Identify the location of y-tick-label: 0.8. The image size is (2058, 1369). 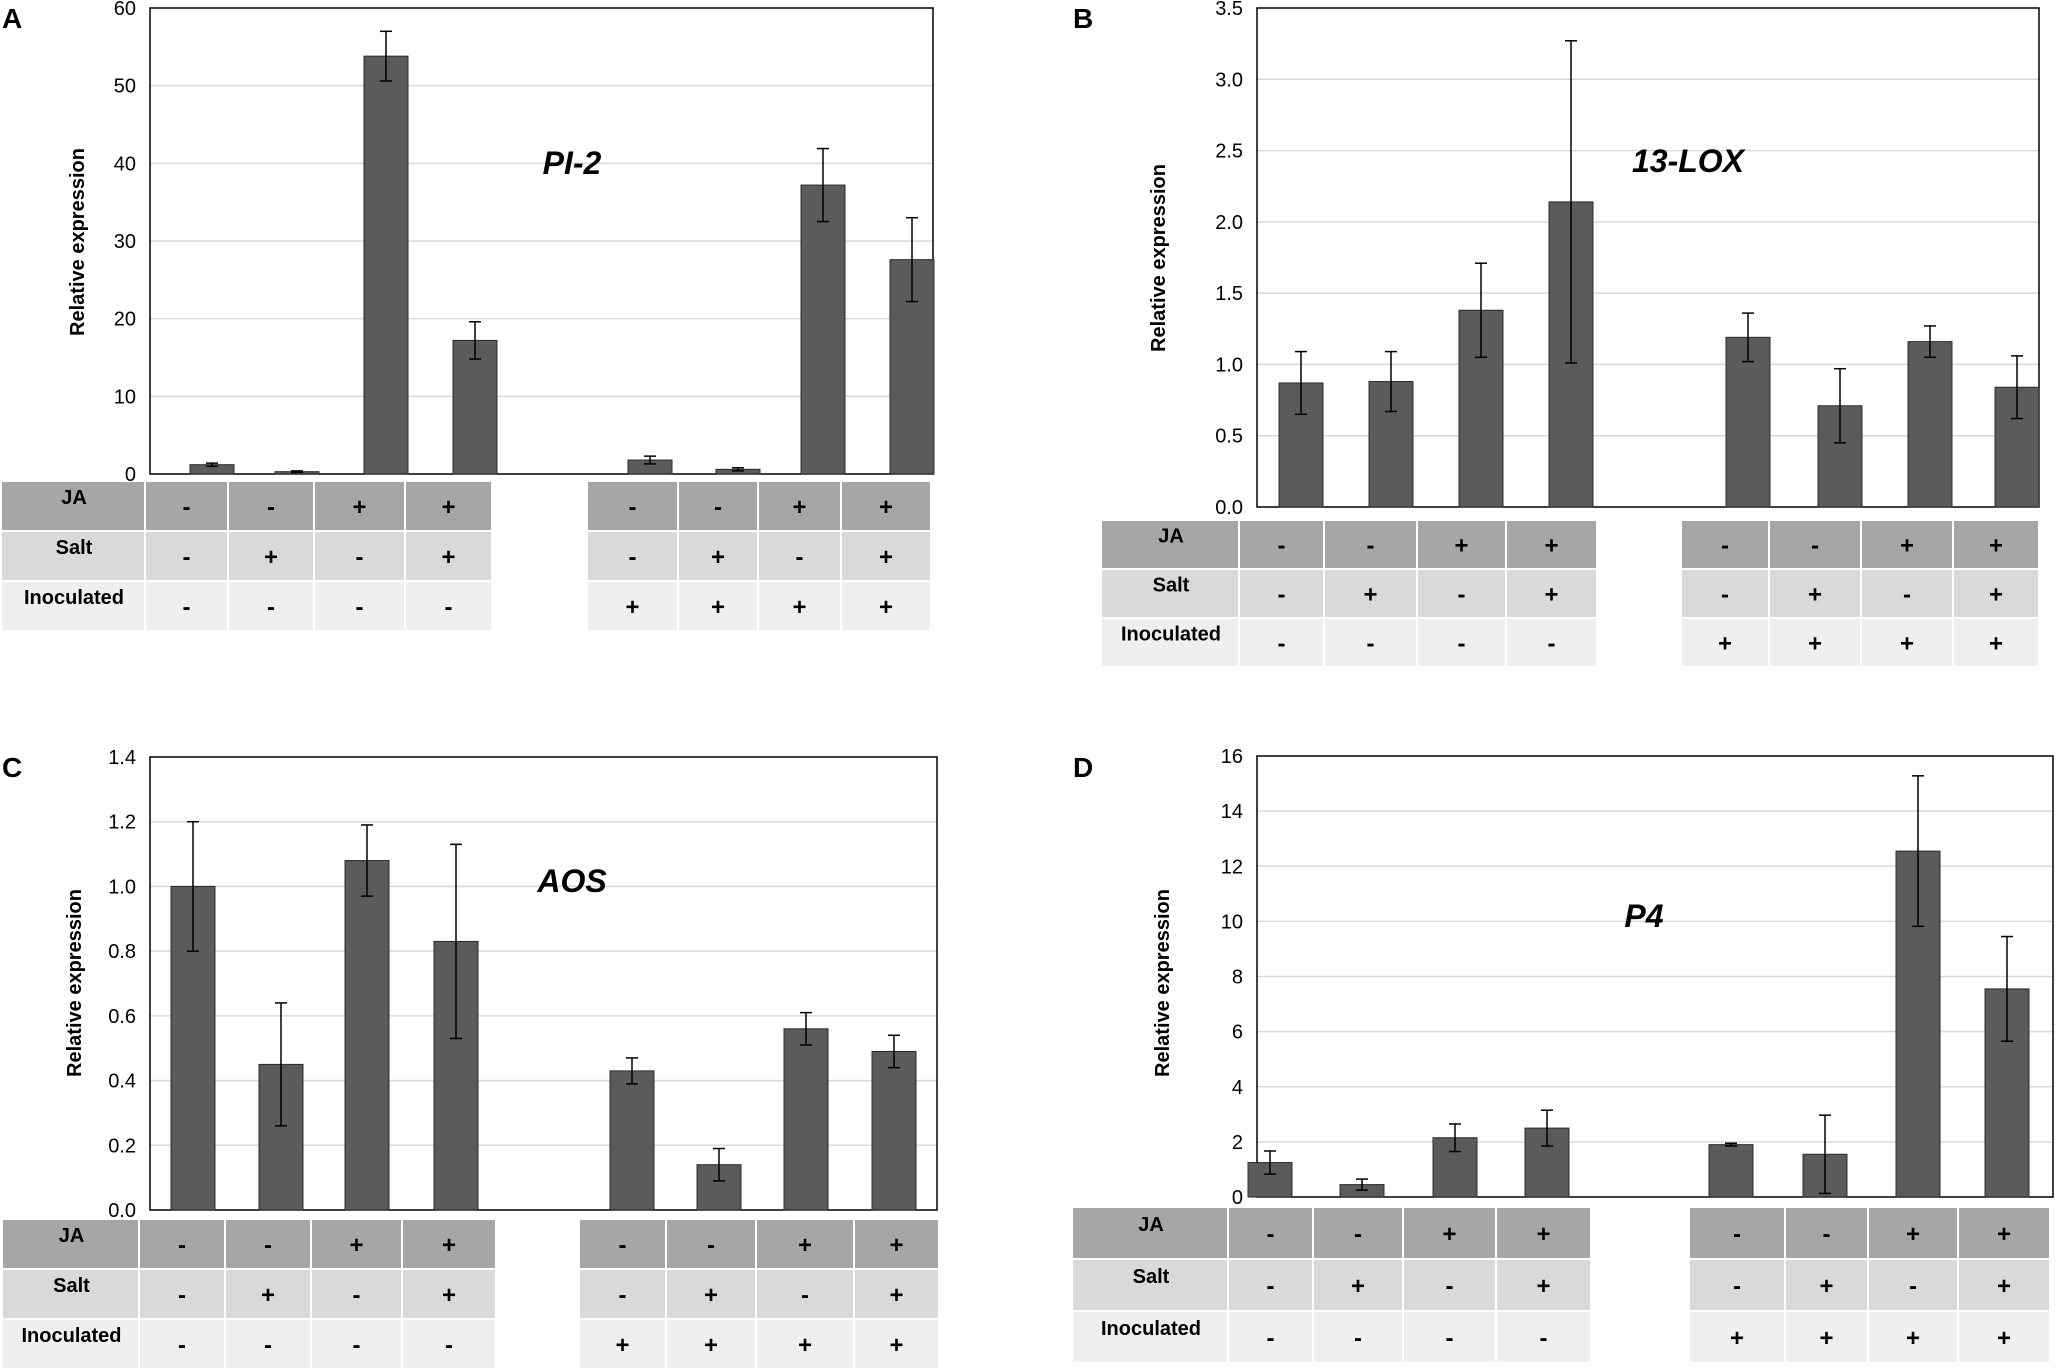
(122, 952).